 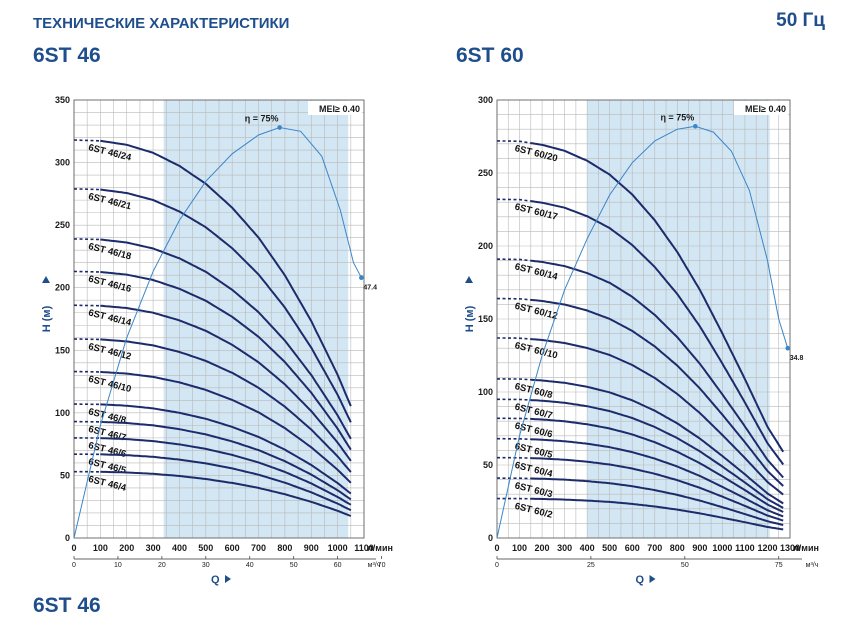 I want to click on x2-tick-label: 30, so click(x=206, y=565).